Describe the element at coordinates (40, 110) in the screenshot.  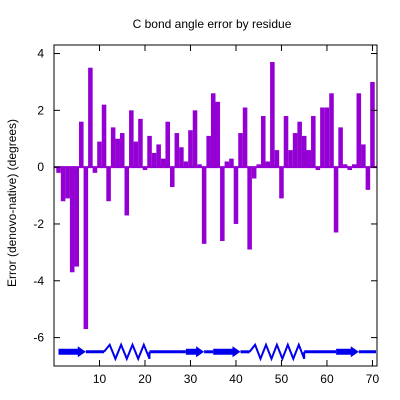
I see `y-tick-label-2: 2` at that location.